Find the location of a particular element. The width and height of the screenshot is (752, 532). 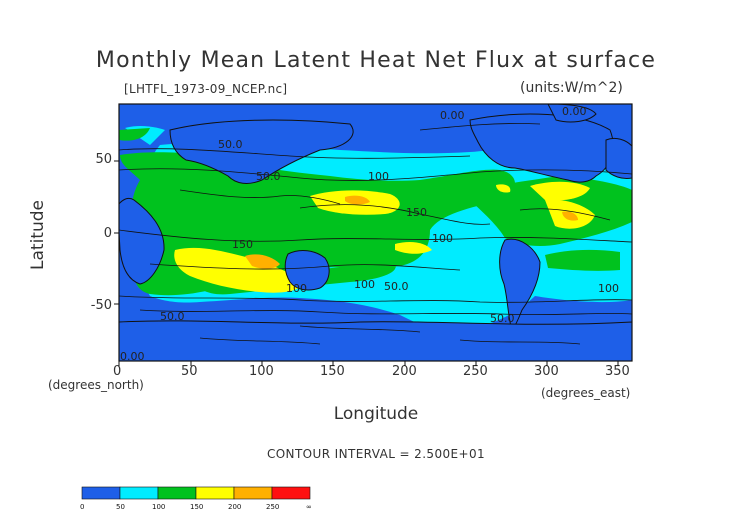

colorbar-label: ∞ is located at coordinates (309, 507).